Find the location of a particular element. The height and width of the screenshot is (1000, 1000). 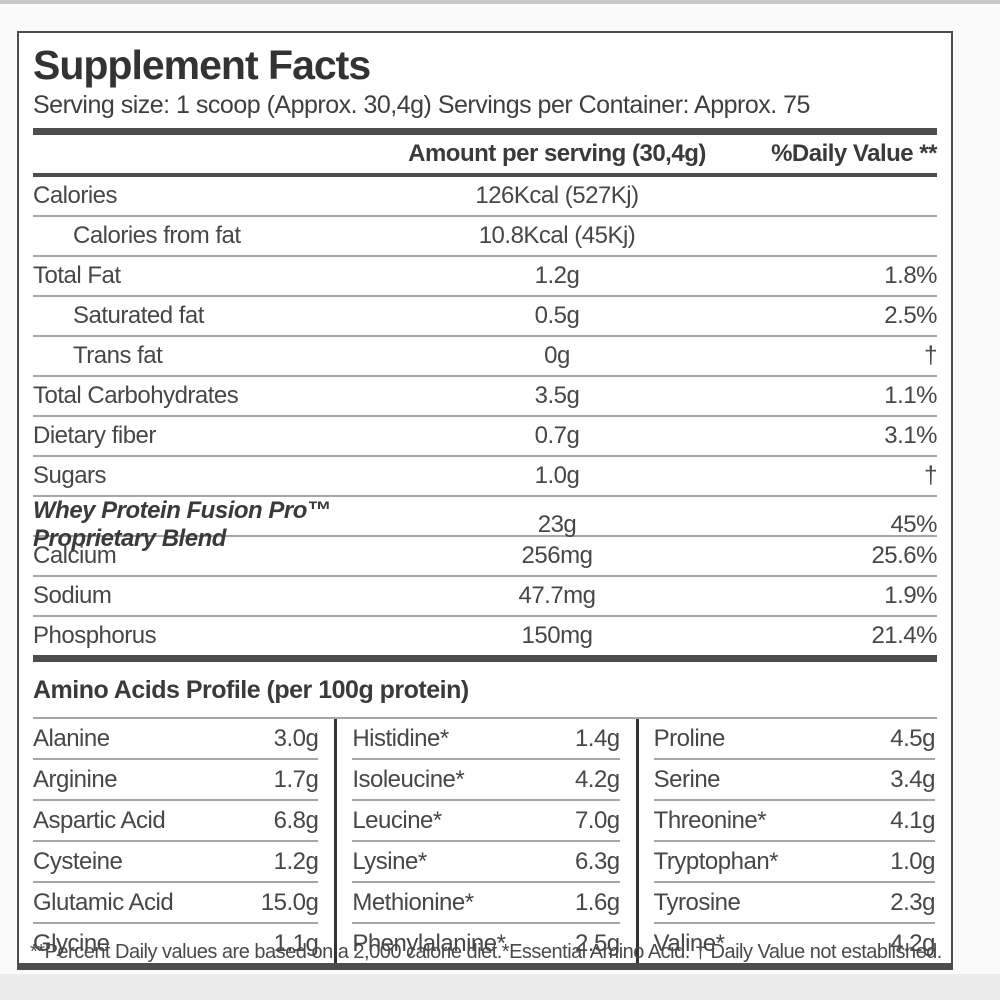

top-divider-line is located at coordinates (500, 2).